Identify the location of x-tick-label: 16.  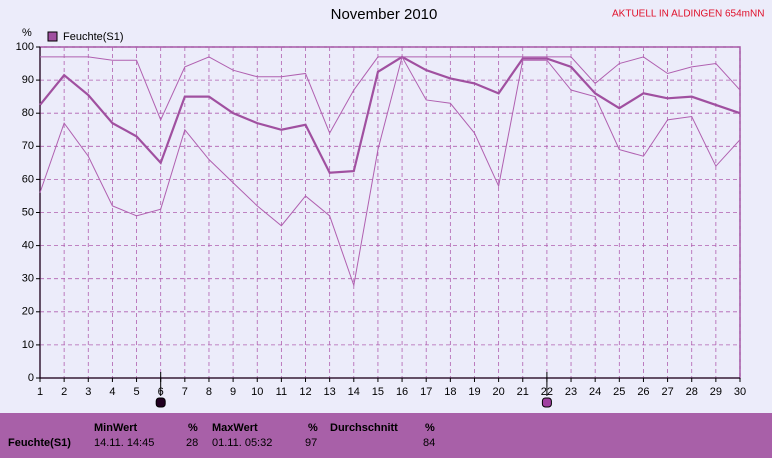
(402, 392).